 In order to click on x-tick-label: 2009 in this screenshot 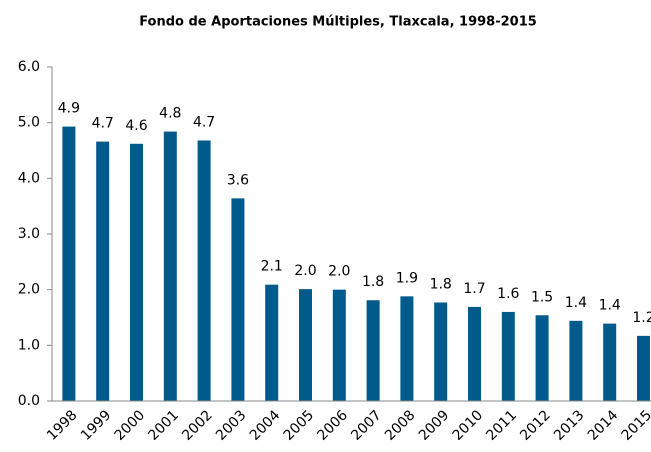, I will do `click(434, 425)`.